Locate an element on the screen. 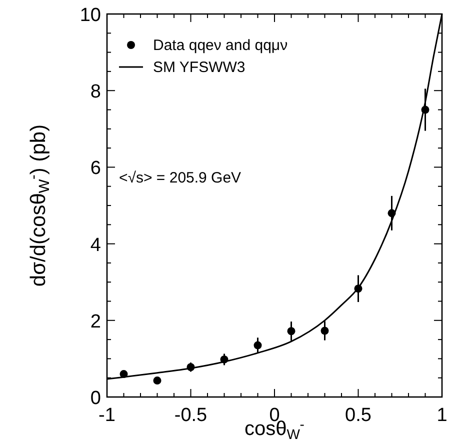 This screenshot has width=473, height=442. y-tick-label: 10 is located at coordinates (90, 15).